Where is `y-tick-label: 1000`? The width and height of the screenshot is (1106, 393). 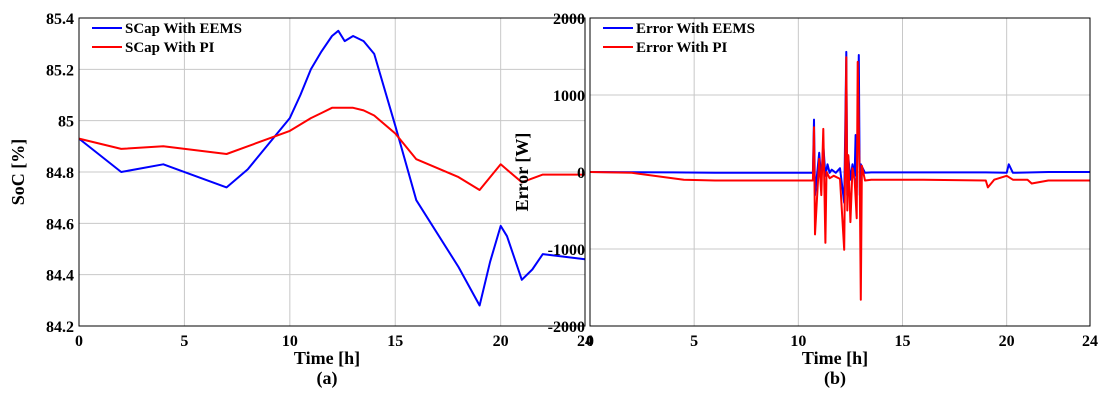 y-tick-label: 1000 is located at coordinates (569, 96).